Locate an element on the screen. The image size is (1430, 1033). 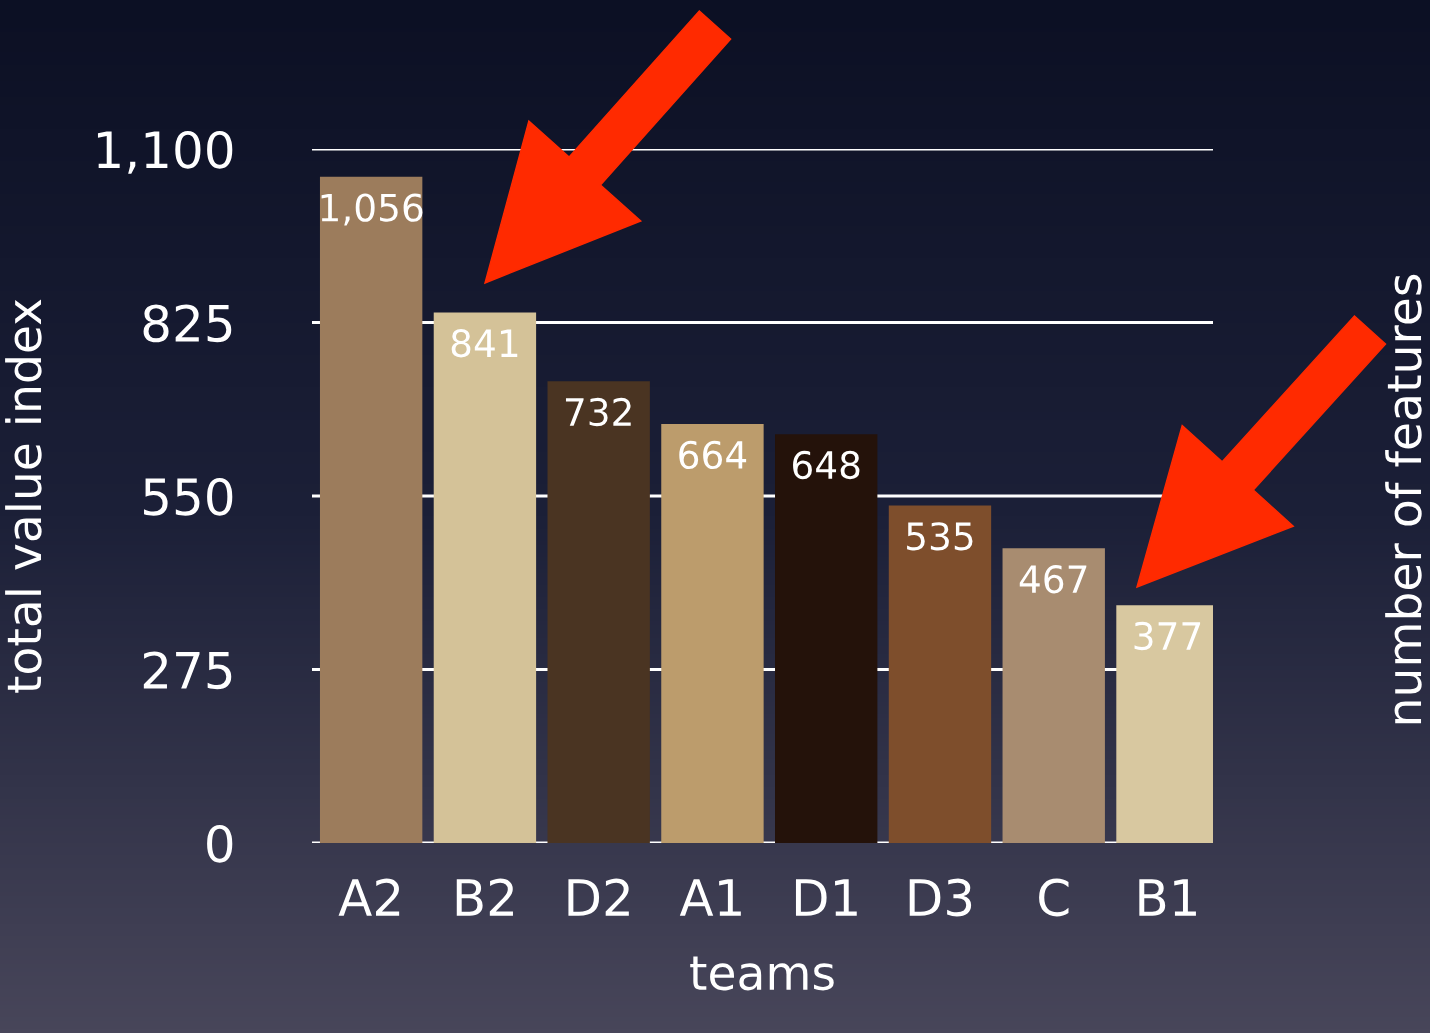
x-tick-label: D3 is located at coordinates (940, 897).